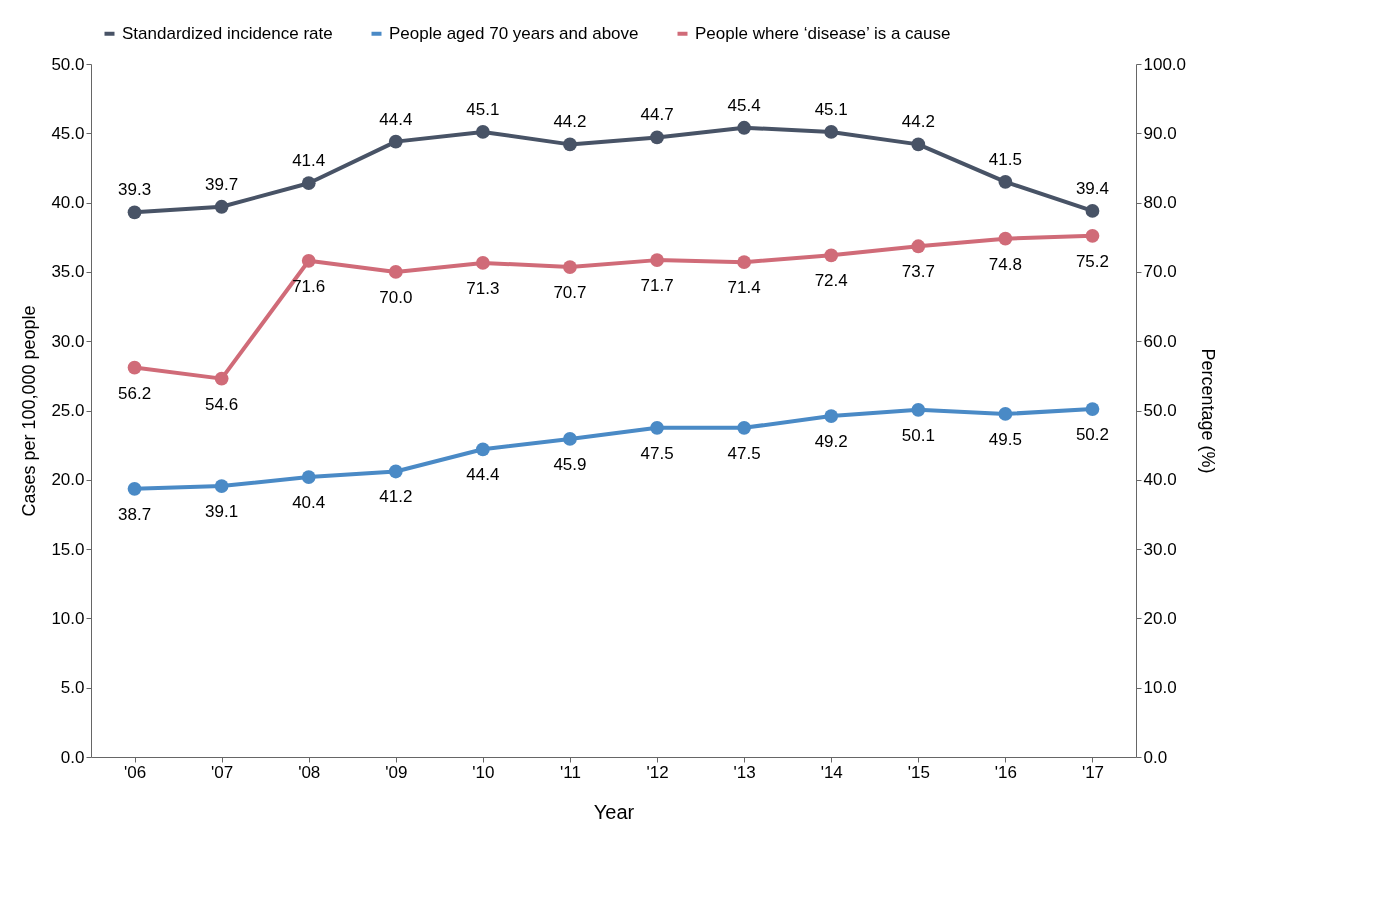 The image size is (1397, 908). I want to click on x-tick-label: '10, so click(483, 772).